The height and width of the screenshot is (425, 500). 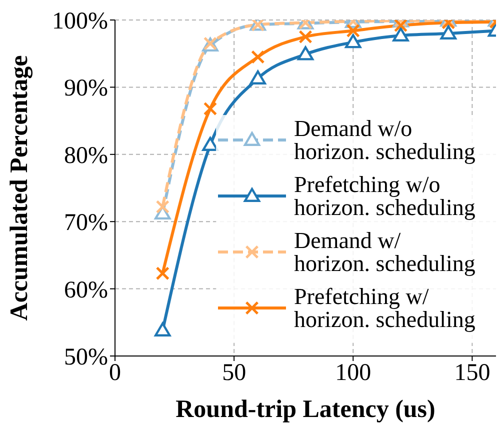 I want to click on x-tick-label: 100, so click(x=353, y=373).